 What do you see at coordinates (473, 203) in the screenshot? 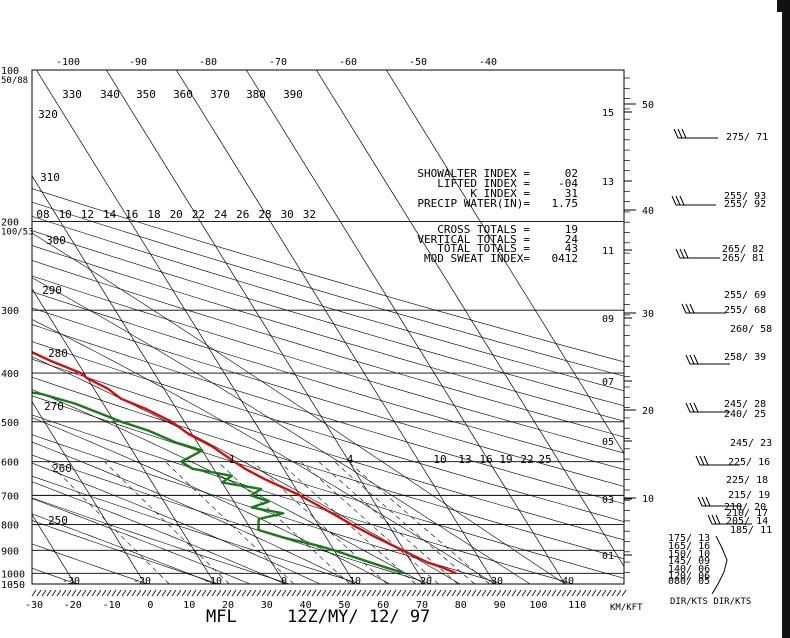
I see `index-label: PRECIP WATER(IN)=` at bounding box center [473, 203].